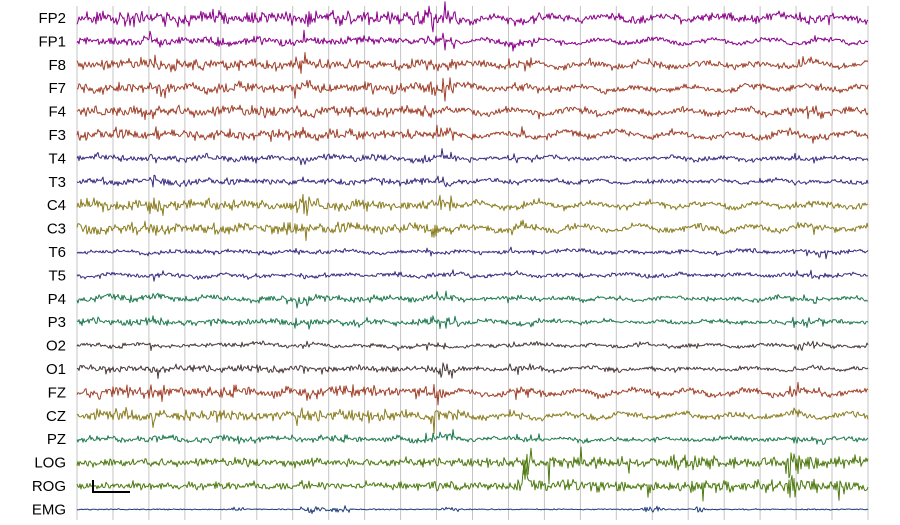  I want to click on channel-label-t6: T6, so click(57, 252).